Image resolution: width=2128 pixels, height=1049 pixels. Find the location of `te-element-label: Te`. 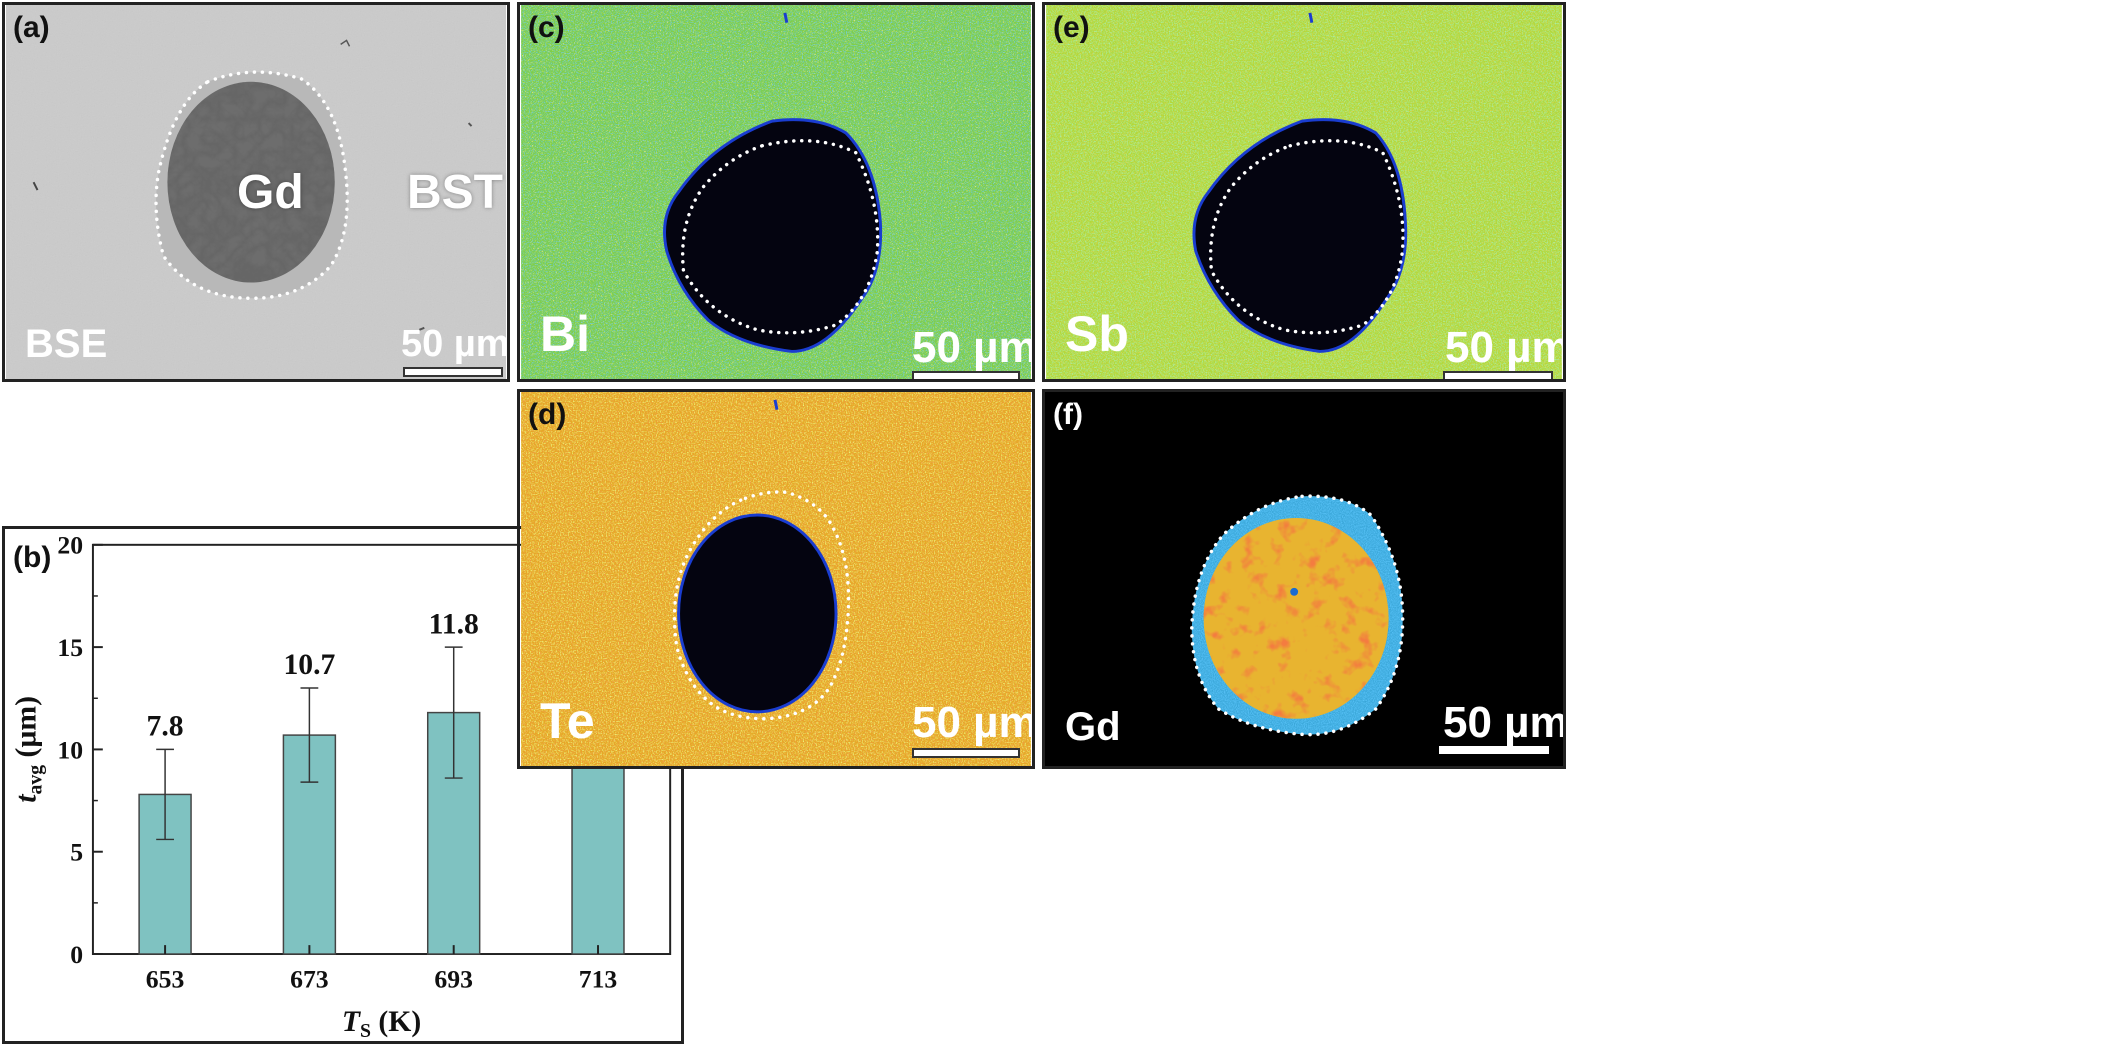

te-element-label: Te is located at coordinates (567, 721).